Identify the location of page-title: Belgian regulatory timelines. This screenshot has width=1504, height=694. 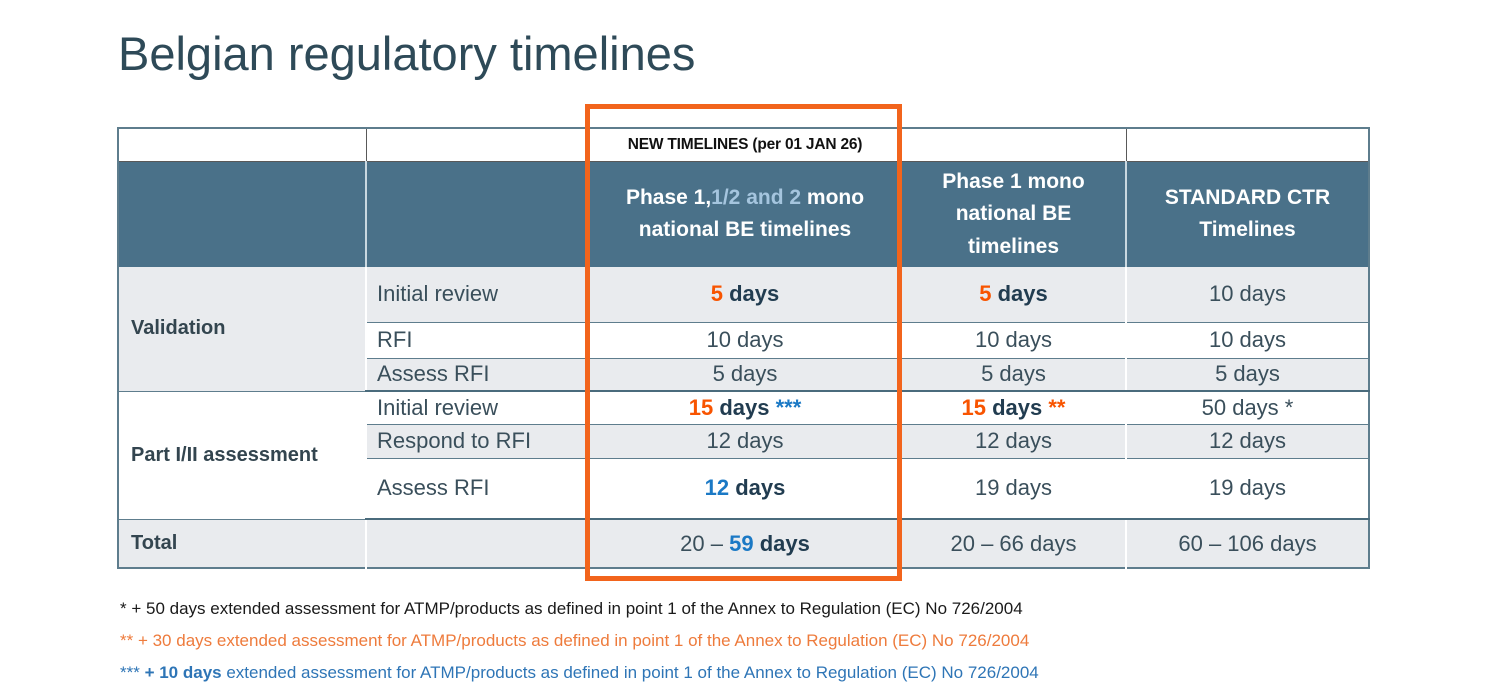
(407, 53).